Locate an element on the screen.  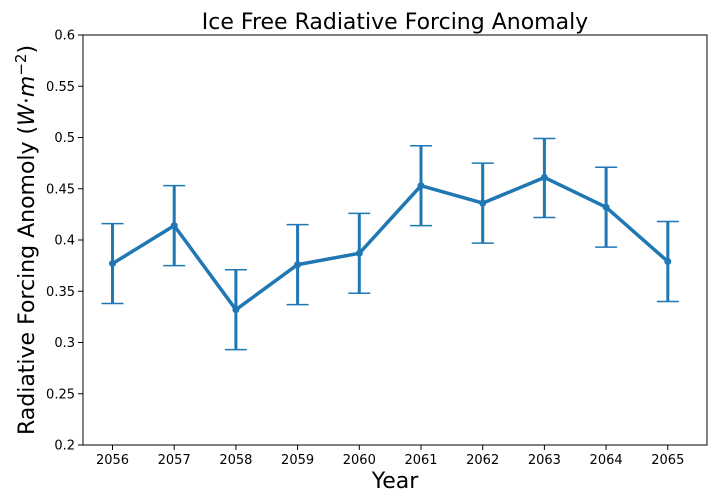
y-tick-label: 0.3 is located at coordinates (64, 343).